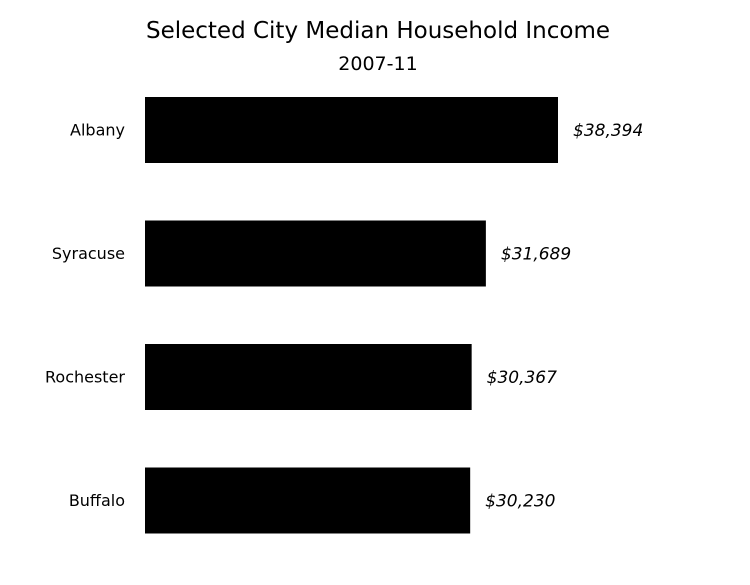 The height and width of the screenshot is (585, 750). What do you see at coordinates (308, 377) in the screenshot?
I see `bar-rochester` at bounding box center [308, 377].